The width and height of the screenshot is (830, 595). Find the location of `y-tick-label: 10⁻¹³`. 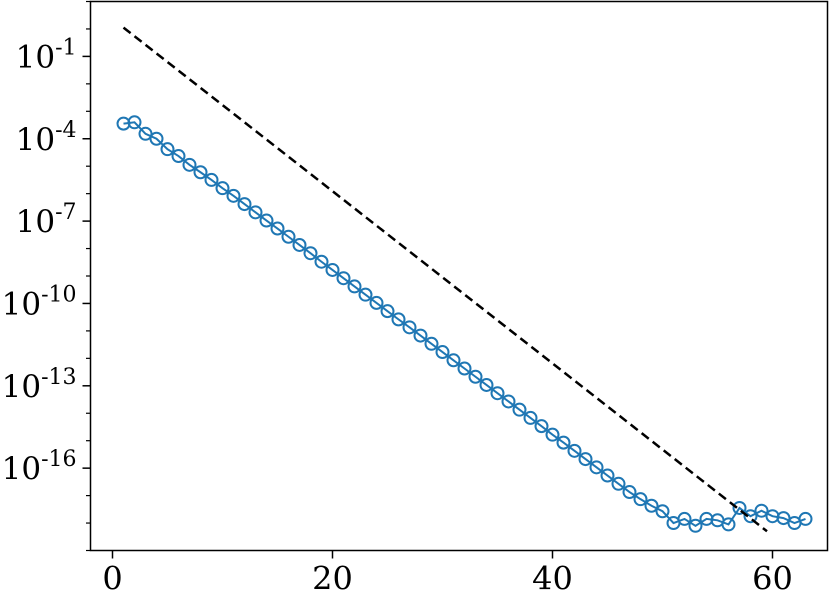

y-tick-label: 10⁻¹³ is located at coordinates (39, 385).